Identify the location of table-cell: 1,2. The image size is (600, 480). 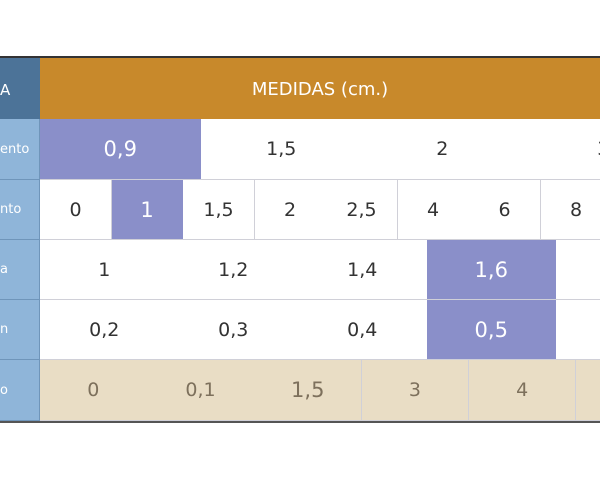
(234, 270).